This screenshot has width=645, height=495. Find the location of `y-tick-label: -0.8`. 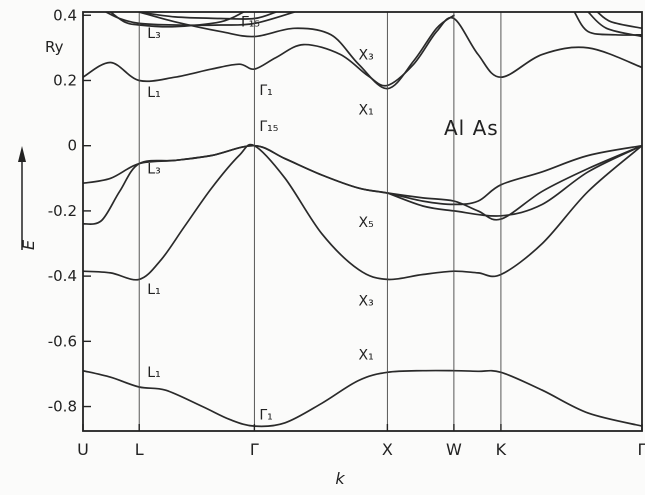

y-tick-label: -0.8 is located at coordinates (62, 407).